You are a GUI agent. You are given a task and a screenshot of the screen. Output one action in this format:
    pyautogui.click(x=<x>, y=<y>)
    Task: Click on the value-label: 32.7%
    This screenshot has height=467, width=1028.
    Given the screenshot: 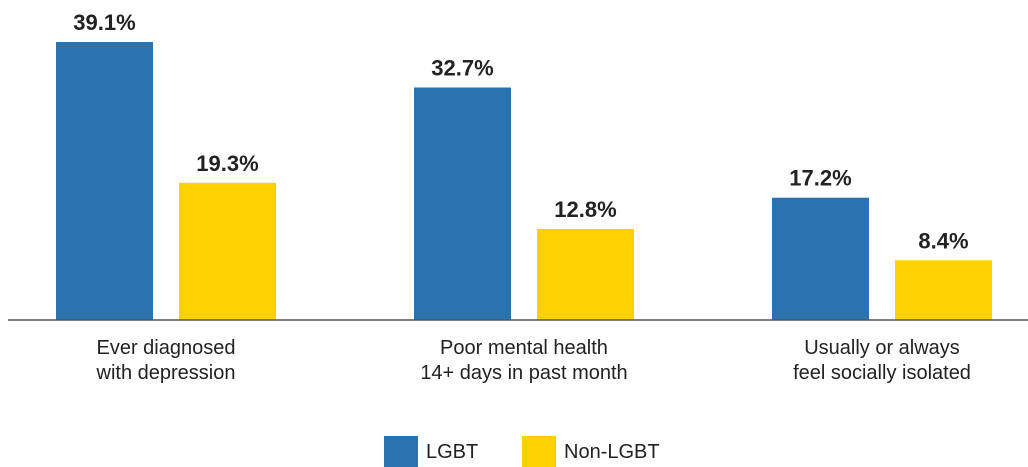 What is the action you would take?
    pyautogui.click(x=462, y=68)
    